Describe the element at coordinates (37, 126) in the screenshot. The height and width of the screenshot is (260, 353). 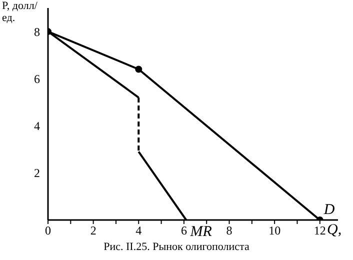
I see `y-tick-label: 4` at that location.